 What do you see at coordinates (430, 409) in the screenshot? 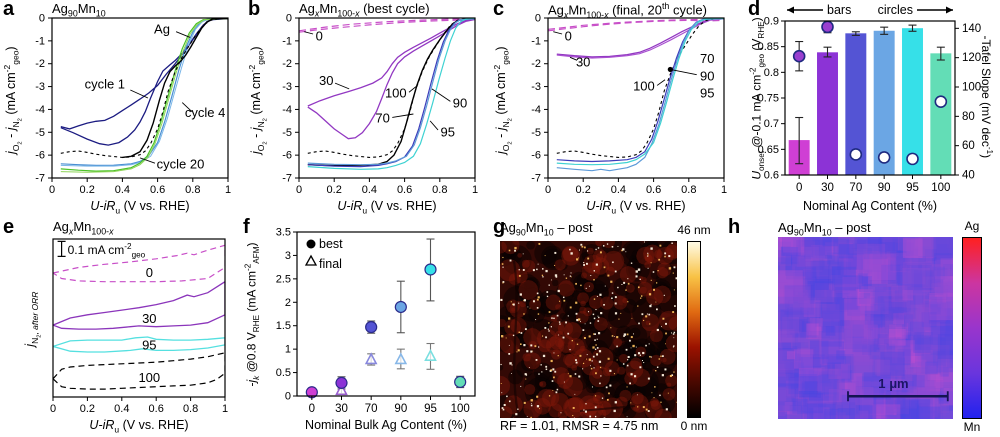
I see `tick-label: 95` at bounding box center [430, 409].